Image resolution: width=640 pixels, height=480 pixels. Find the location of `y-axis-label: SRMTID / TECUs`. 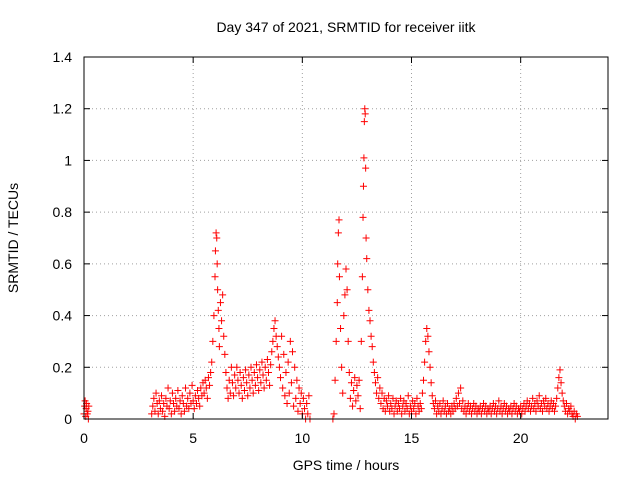

y-axis-label: SRMTID / TECUs is located at coordinates (13, 238).